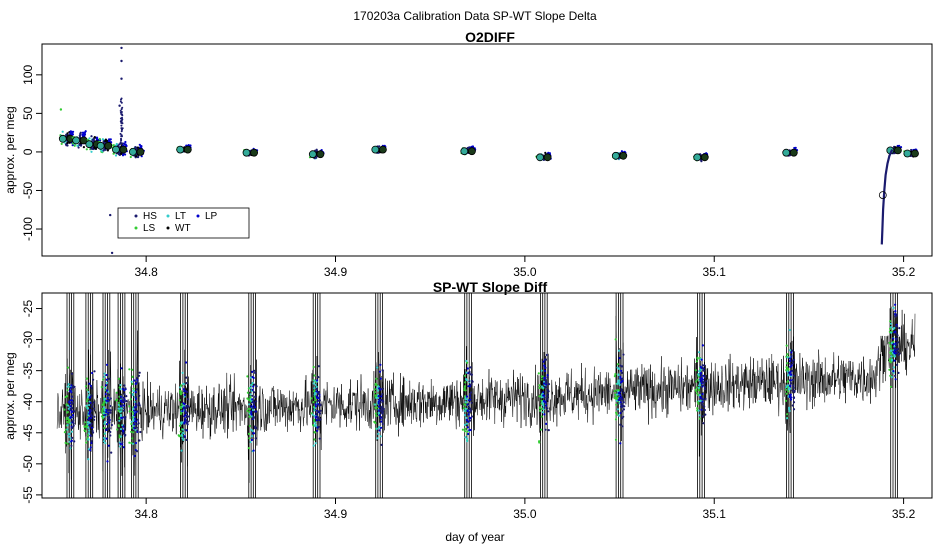 This screenshot has width=950, height=550. What do you see at coordinates (490, 37) in the screenshot?
I see `o2diff-title: O2DIFF` at bounding box center [490, 37].